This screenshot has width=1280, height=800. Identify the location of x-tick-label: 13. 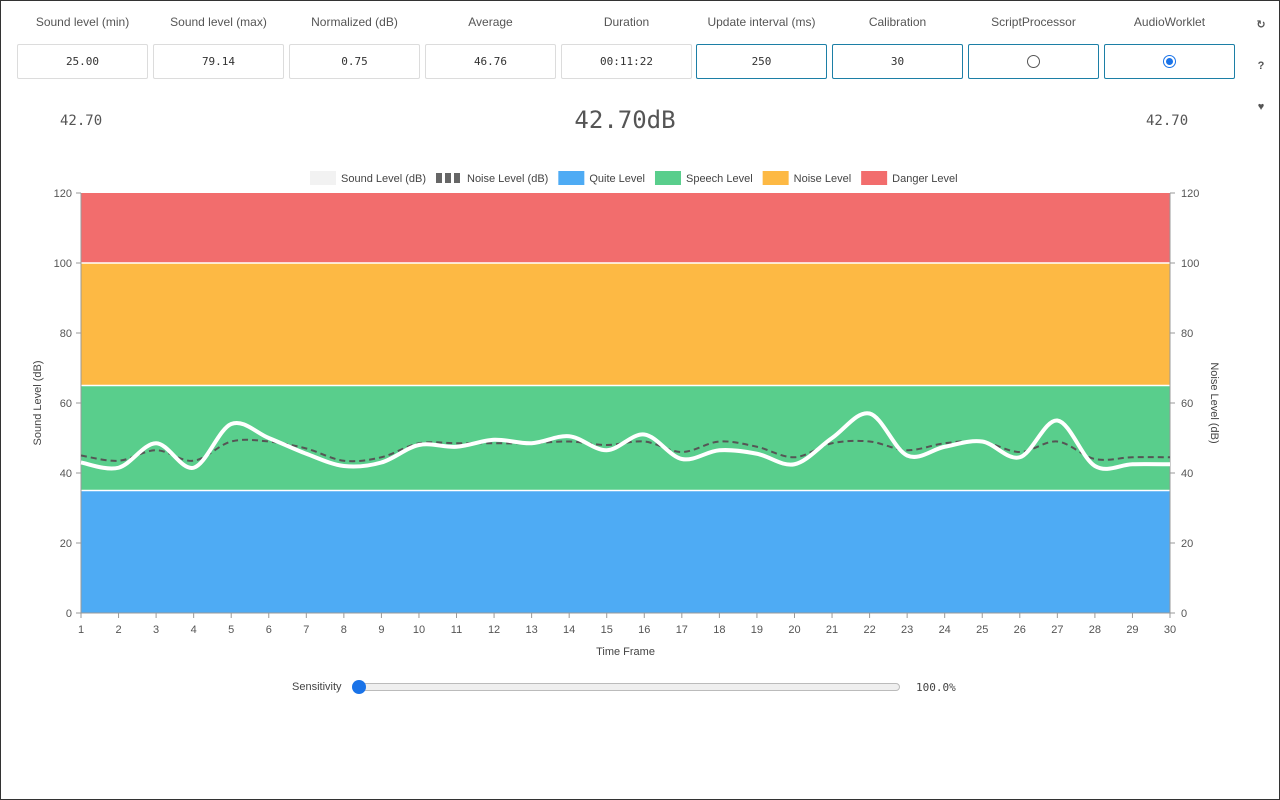
(531, 630).